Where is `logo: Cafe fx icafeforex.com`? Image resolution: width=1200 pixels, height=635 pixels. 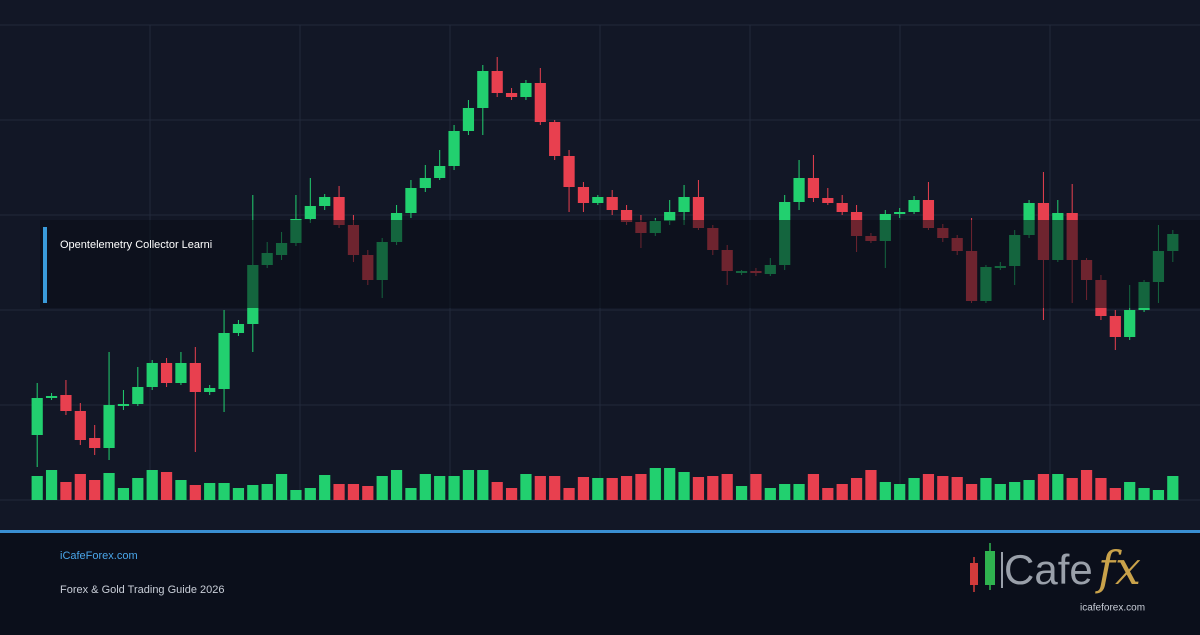
logo: Cafe fx icafeforex.com is located at coordinates (1057, 577).